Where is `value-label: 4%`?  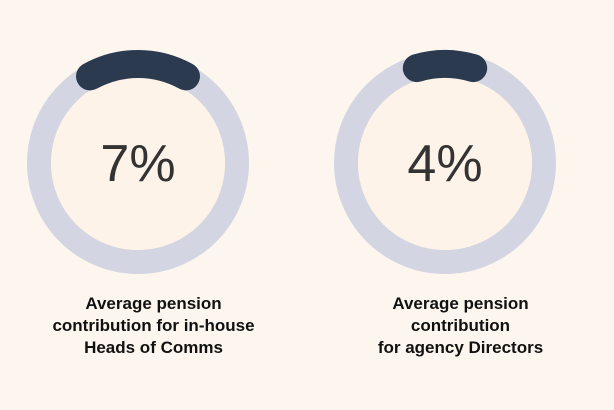 value-label: 4% is located at coordinates (444, 164).